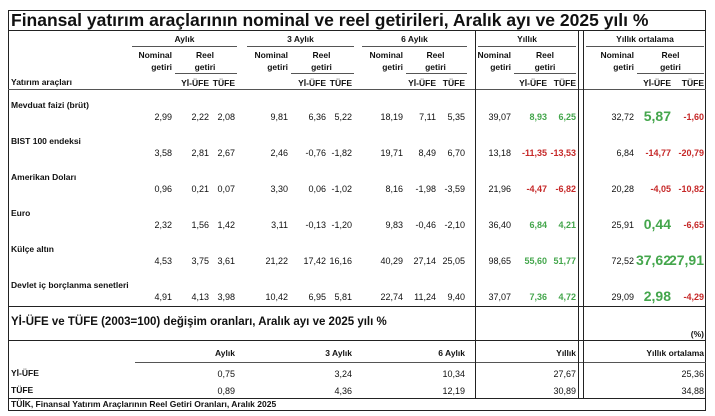 The width and height of the screenshot is (715, 416). I want to click on table-cell: 27,91, so click(686, 260).